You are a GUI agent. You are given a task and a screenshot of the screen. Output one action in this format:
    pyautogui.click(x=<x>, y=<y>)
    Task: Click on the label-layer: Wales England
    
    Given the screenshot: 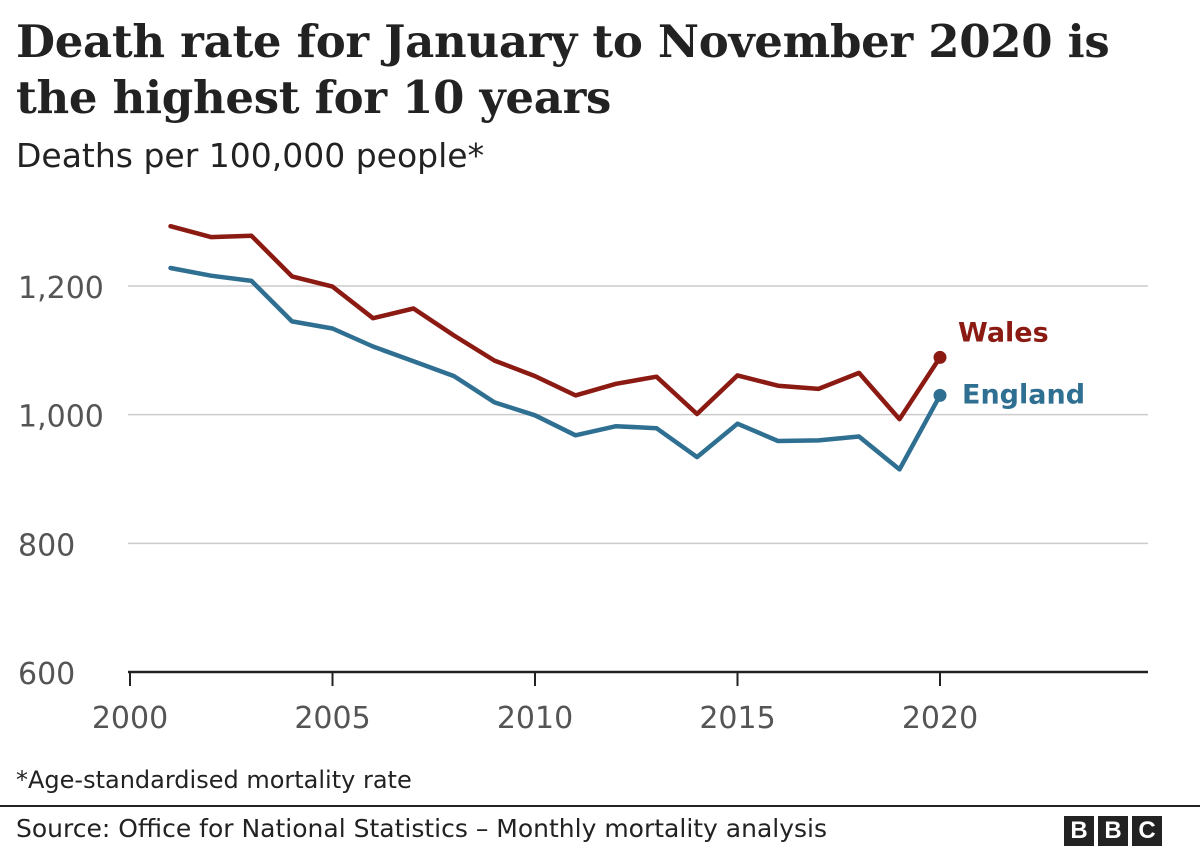 What is the action you would take?
    pyautogui.click(x=1021, y=363)
    